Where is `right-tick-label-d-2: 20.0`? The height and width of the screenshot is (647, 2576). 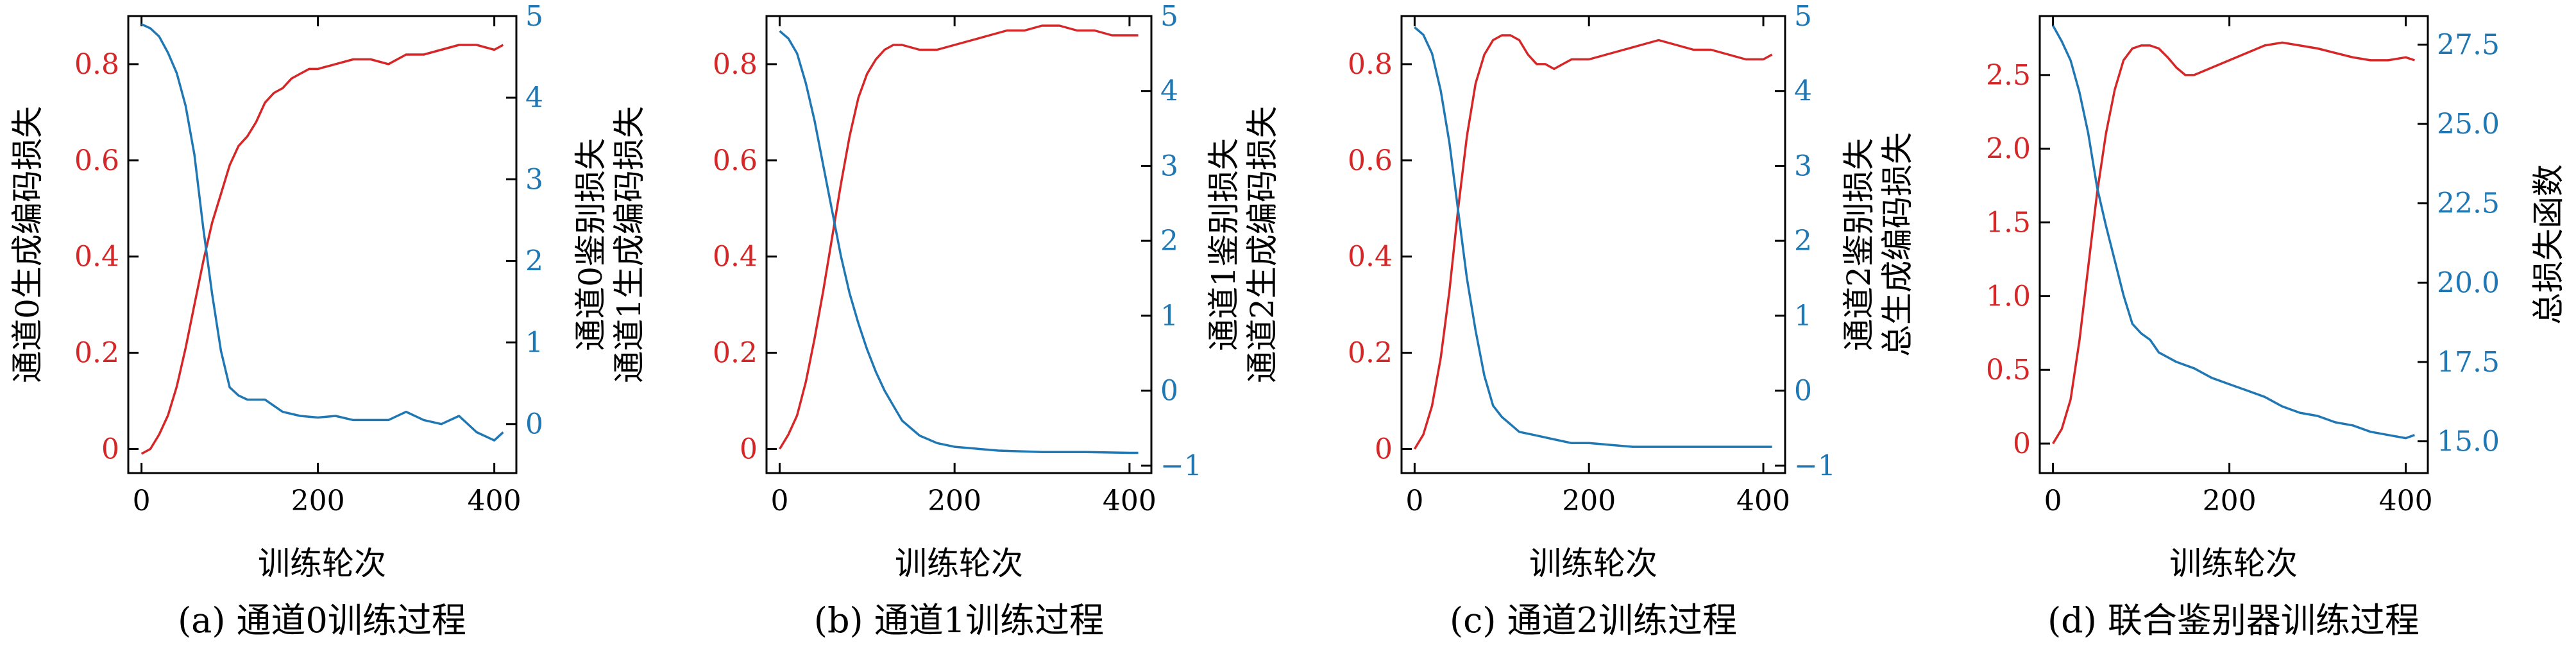
right-tick-label-d-2: 20.0 is located at coordinates (2468, 283).